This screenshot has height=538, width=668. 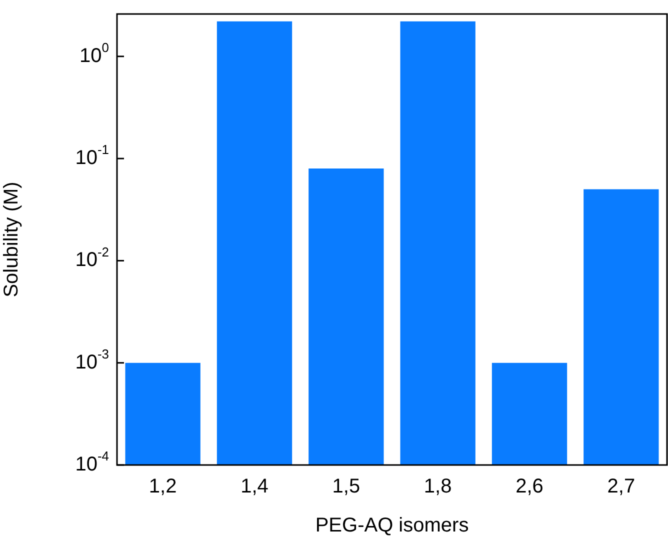 What do you see at coordinates (346, 487) in the screenshot?
I see `x-tick-label: 1,5` at bounding box center [346, 487].